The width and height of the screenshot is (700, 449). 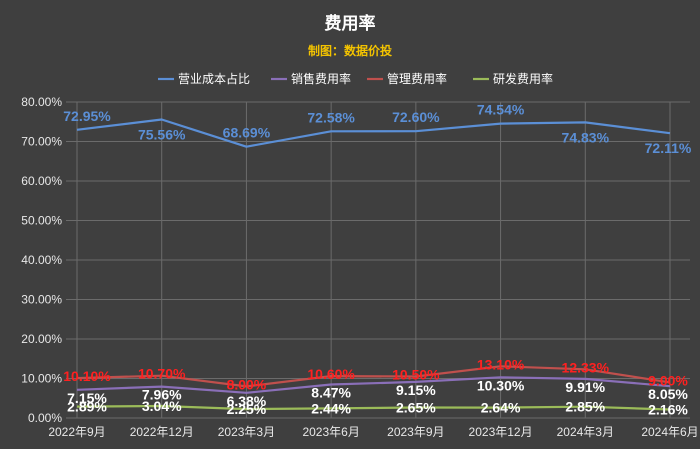 What do you see at coordinates (41, 181) in the screenshot?
I see `y-tick-label: 60.00%` at bounding box center [41, 181].